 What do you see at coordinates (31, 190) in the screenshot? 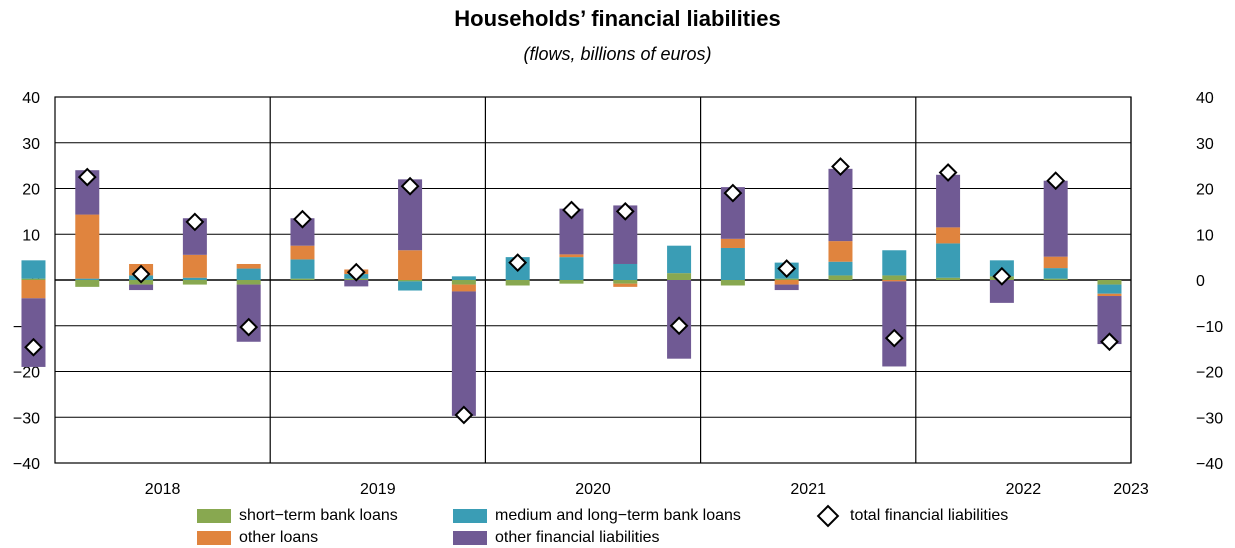
I see `y-tick-label-left: 20` at bounding box center [31, 190].